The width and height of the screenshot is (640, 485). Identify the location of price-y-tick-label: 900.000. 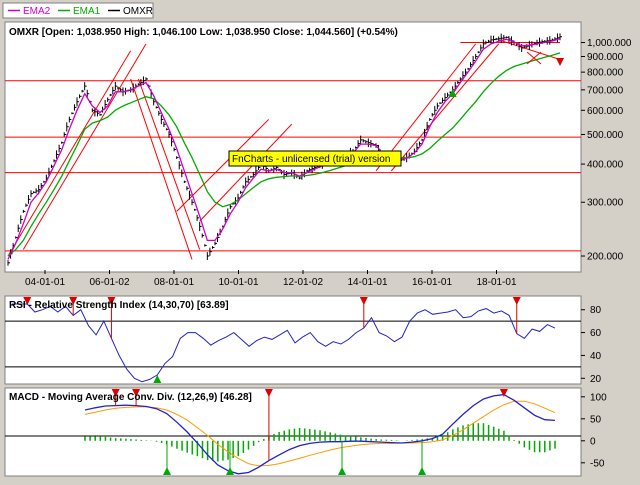
(605, 57).